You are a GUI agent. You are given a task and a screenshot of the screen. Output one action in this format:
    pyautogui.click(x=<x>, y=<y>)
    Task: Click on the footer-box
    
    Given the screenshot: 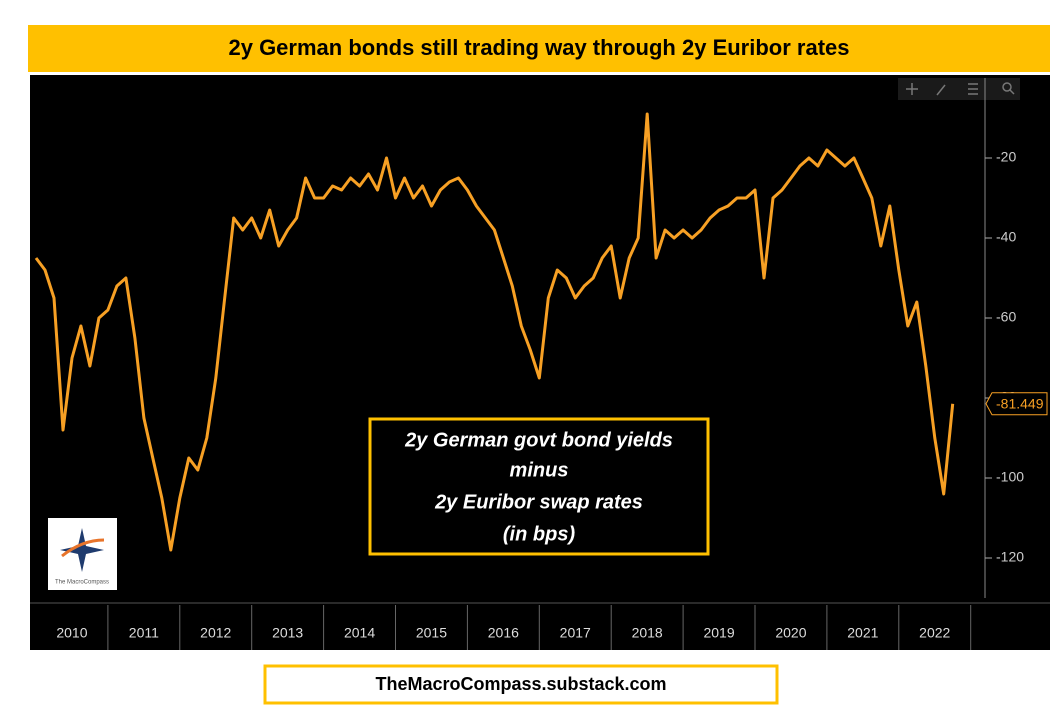 What is the action you would take?
    pyautogui.click(x=521, y=684)
    